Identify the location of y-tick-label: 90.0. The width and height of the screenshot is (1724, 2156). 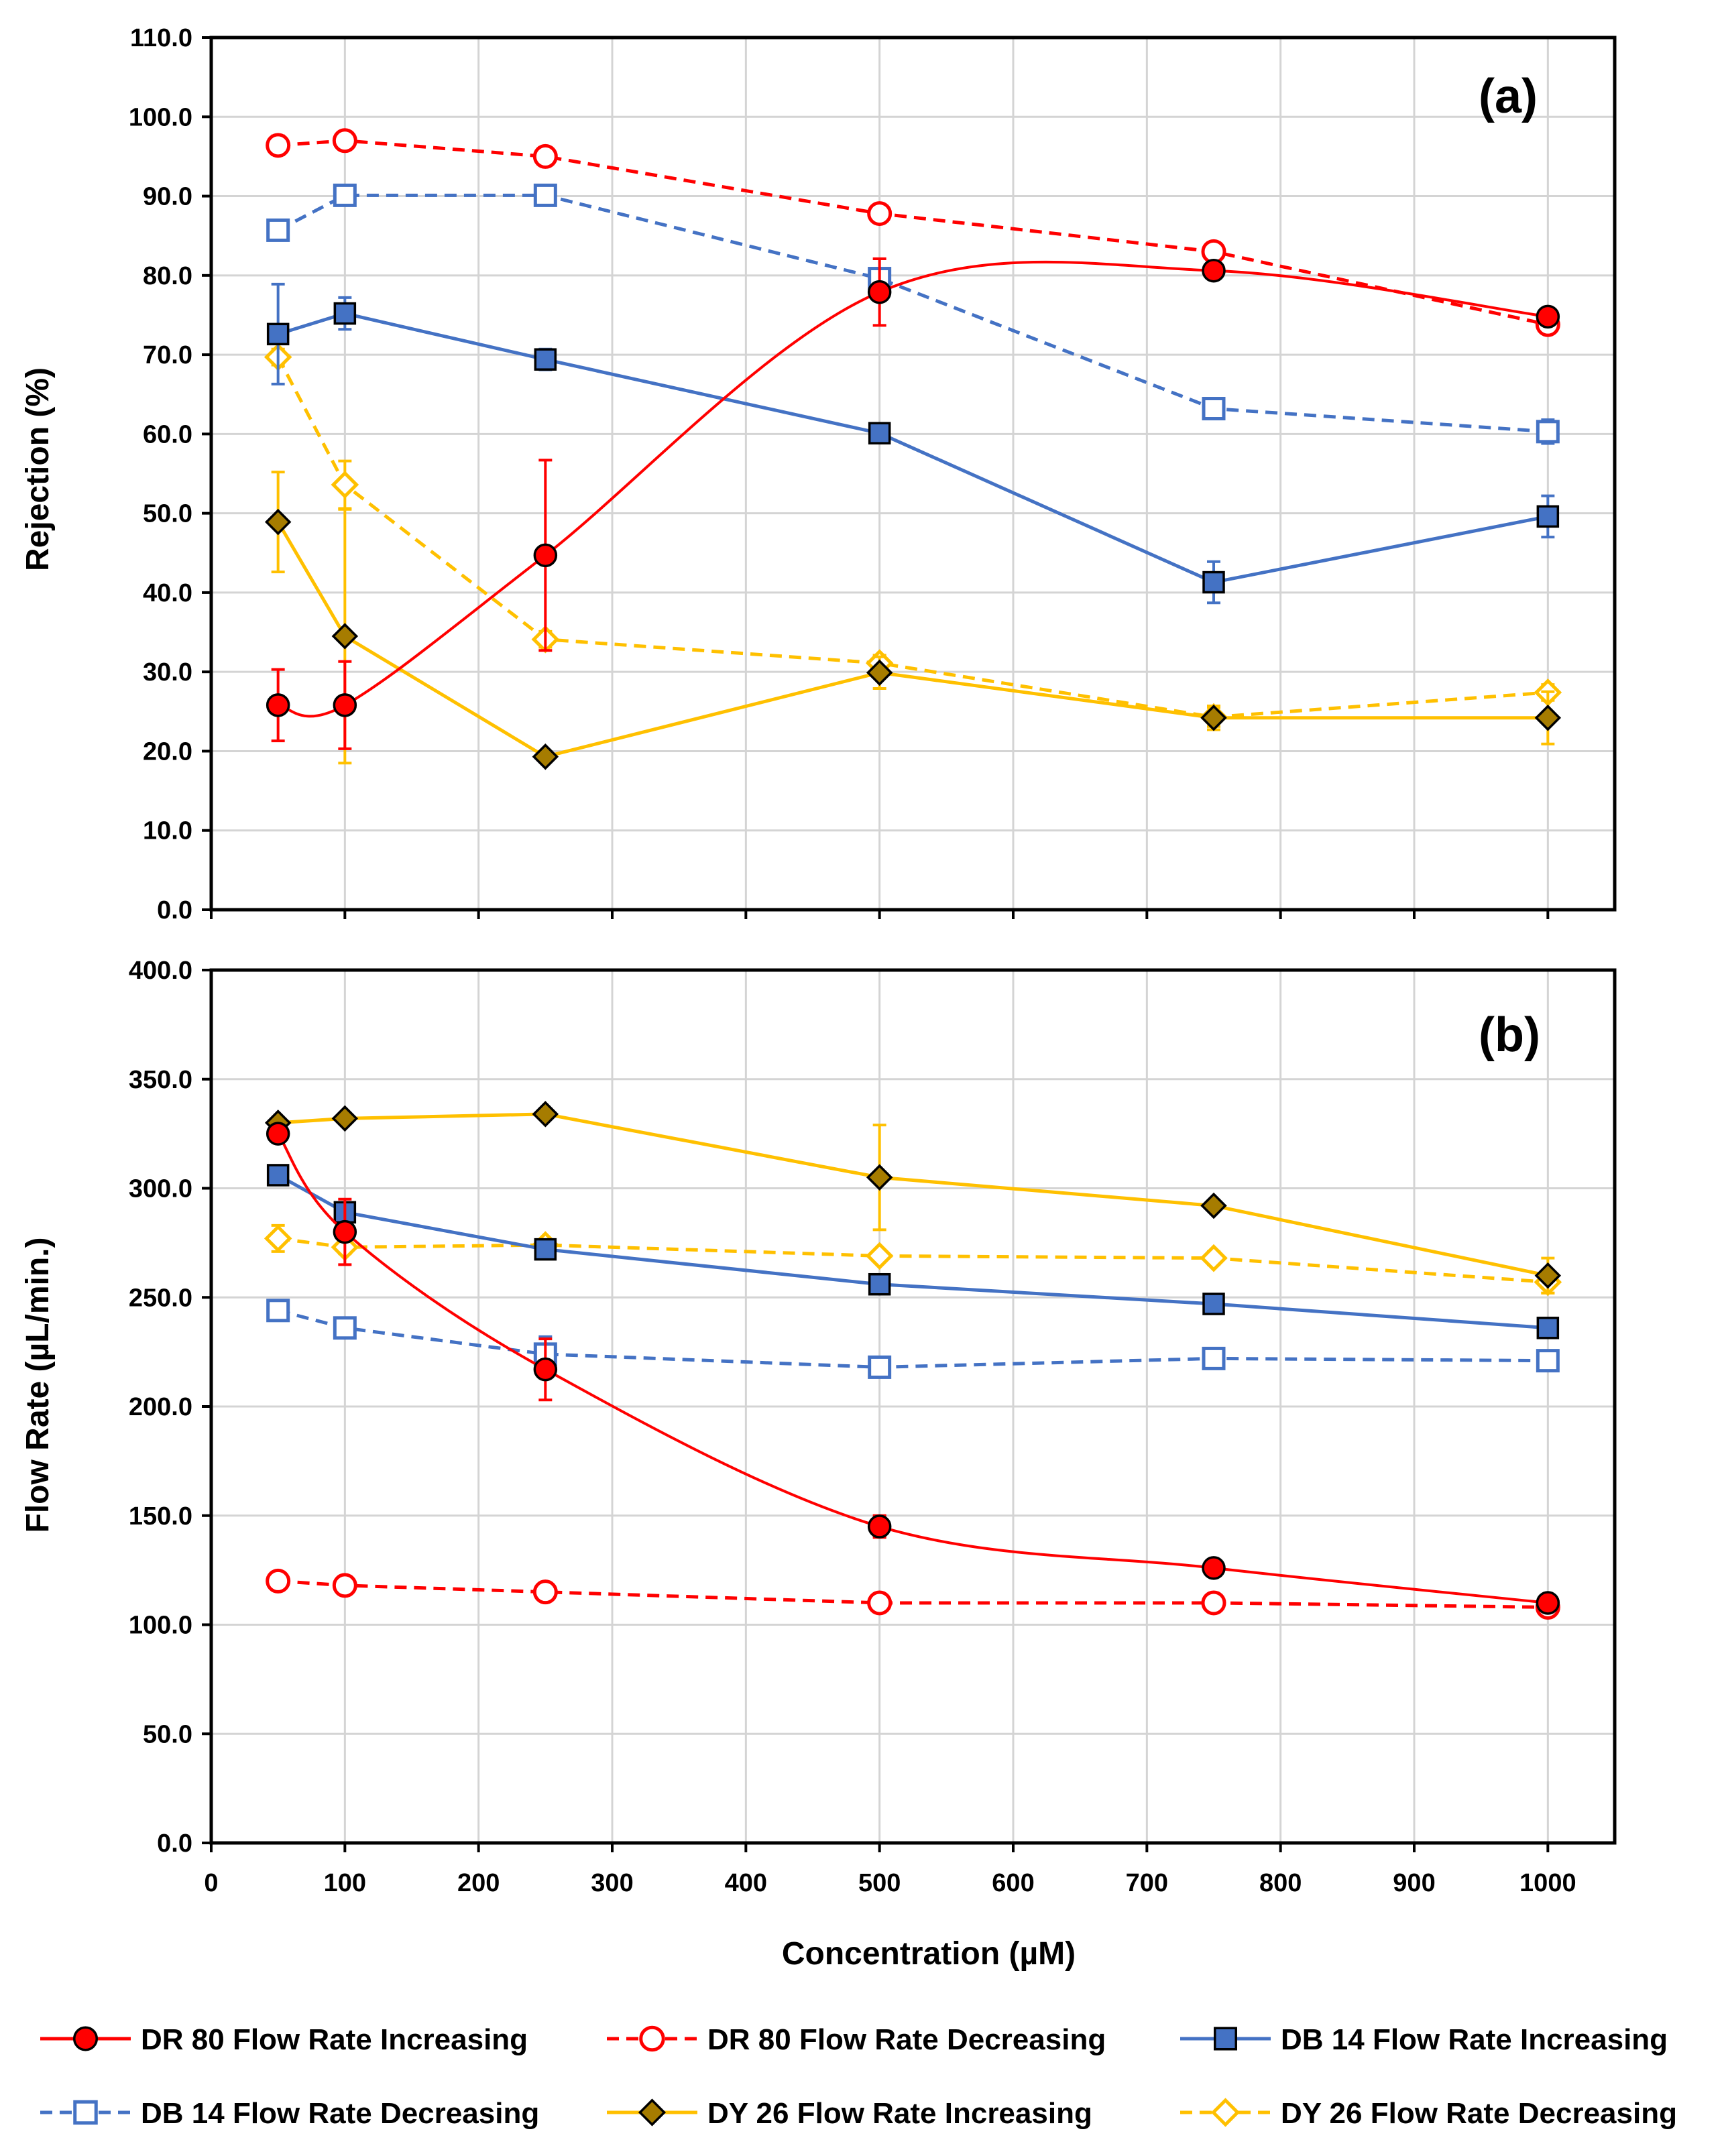
(167, 197).